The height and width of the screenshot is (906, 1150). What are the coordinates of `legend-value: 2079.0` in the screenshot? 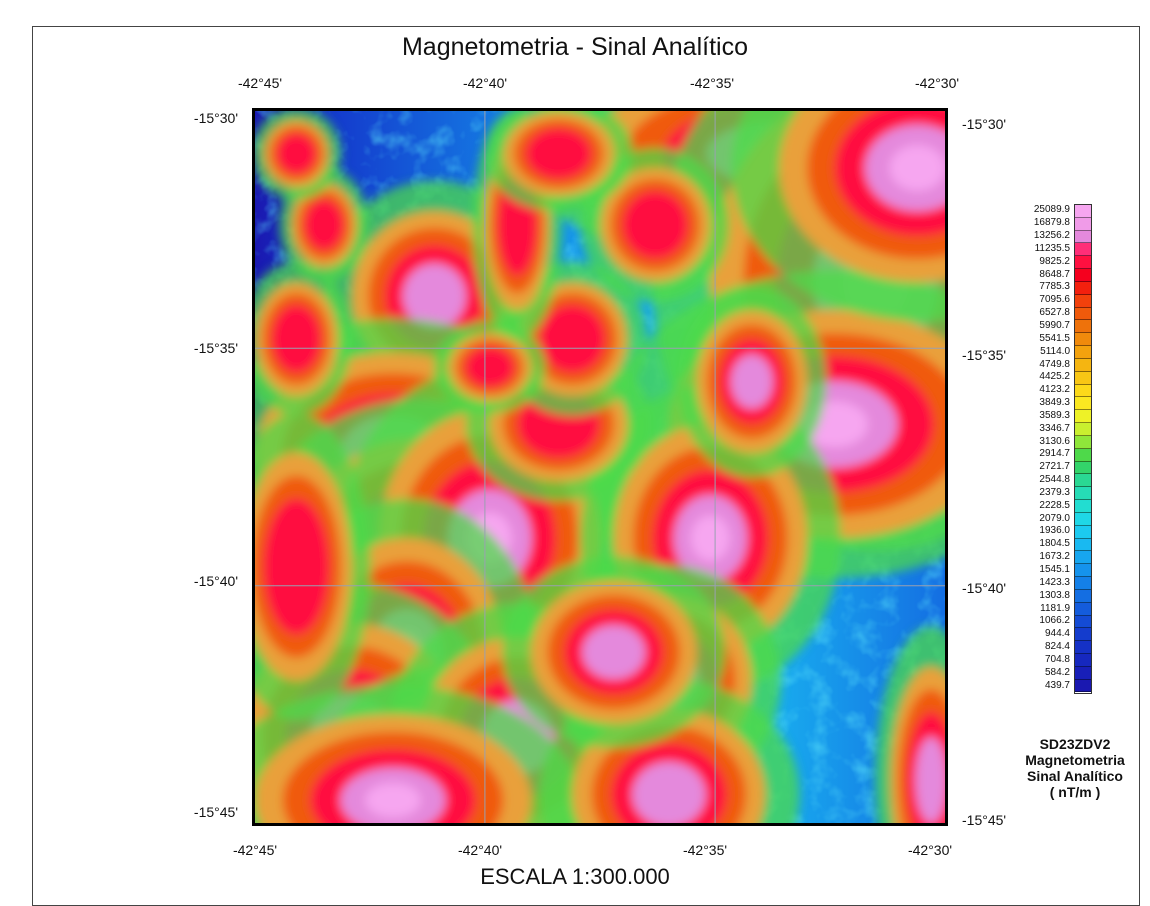 It's located at (1054, 518).